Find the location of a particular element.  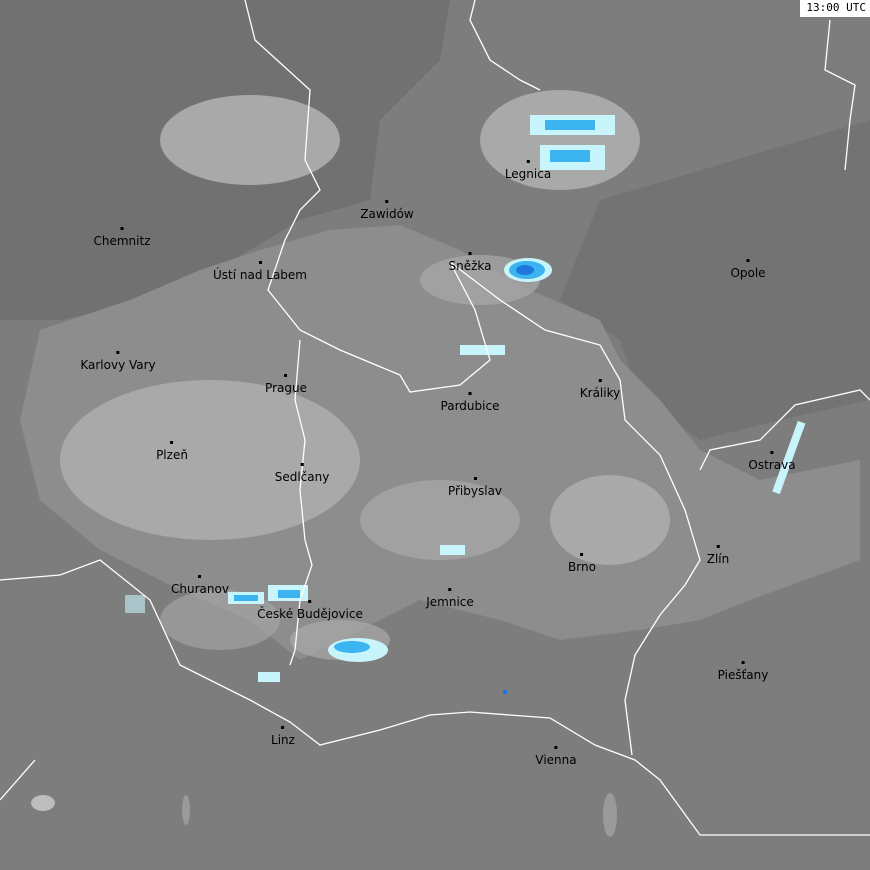

city-marker-vienna: Vienna is located at coordinates (556, 756).